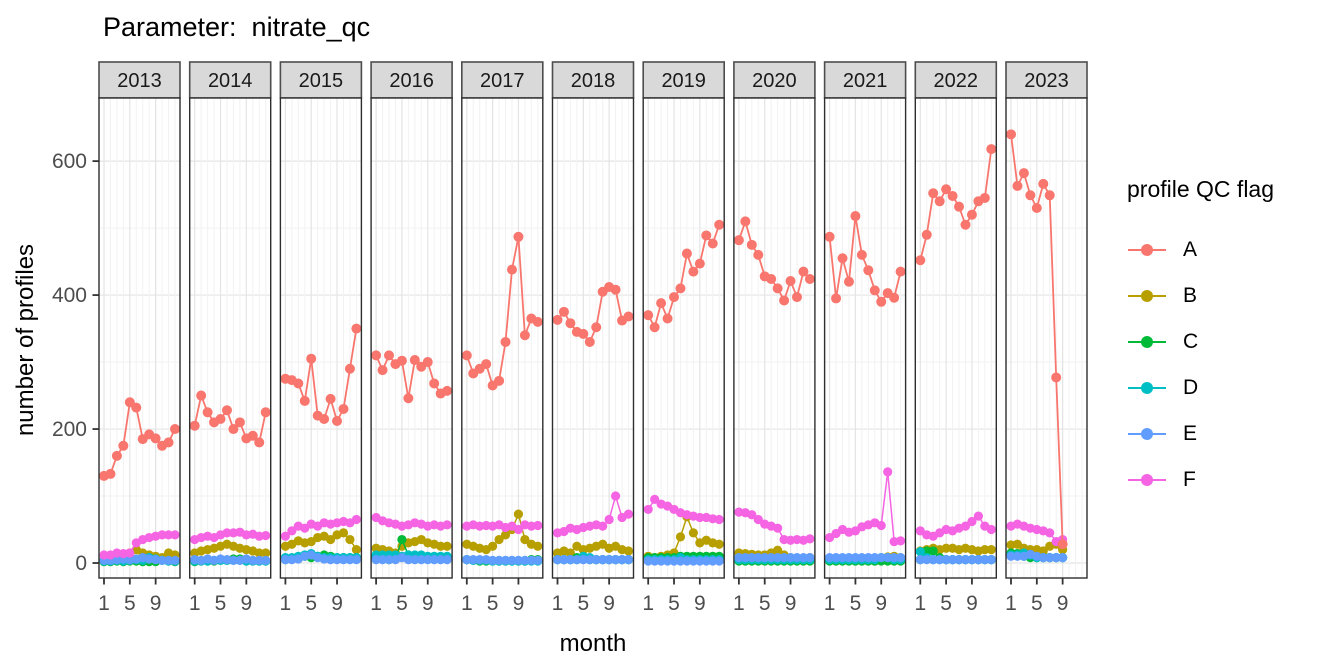  I want to click on y-tick-label: 200, so click(69, 429).